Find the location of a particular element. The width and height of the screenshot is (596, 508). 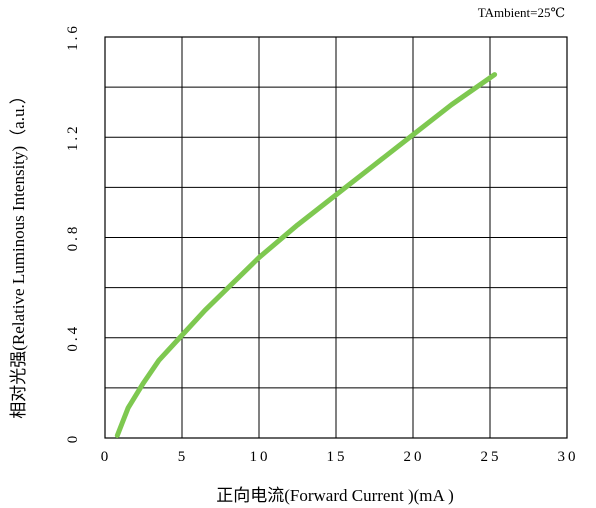

x-tick-label: 10 is located at coordinates (260, 457).